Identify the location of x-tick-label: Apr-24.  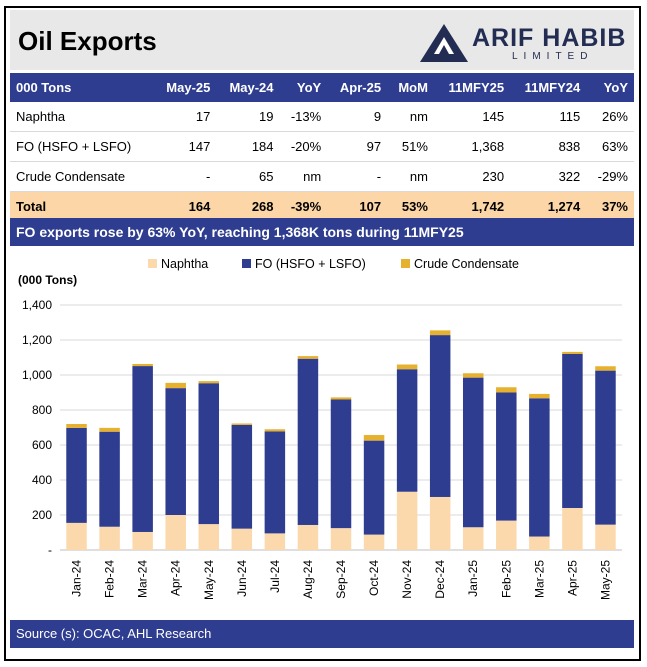
(176, 578).